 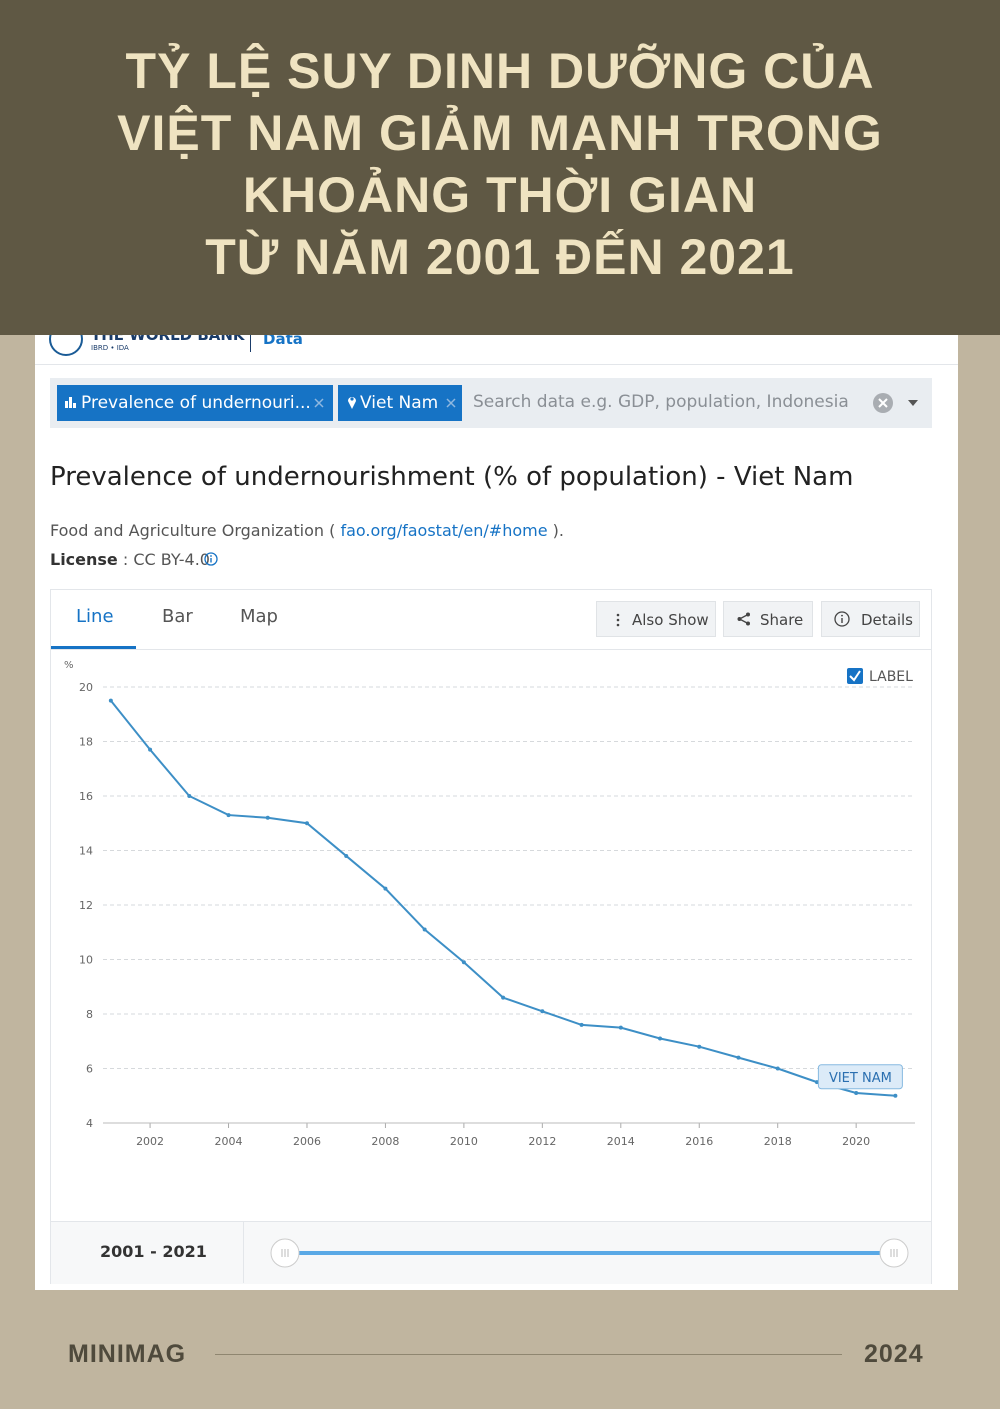 What do you see at coordinates (913, 403) in the screenshot?
I see `dropdown-arrow` at bounding box center [913, 403].